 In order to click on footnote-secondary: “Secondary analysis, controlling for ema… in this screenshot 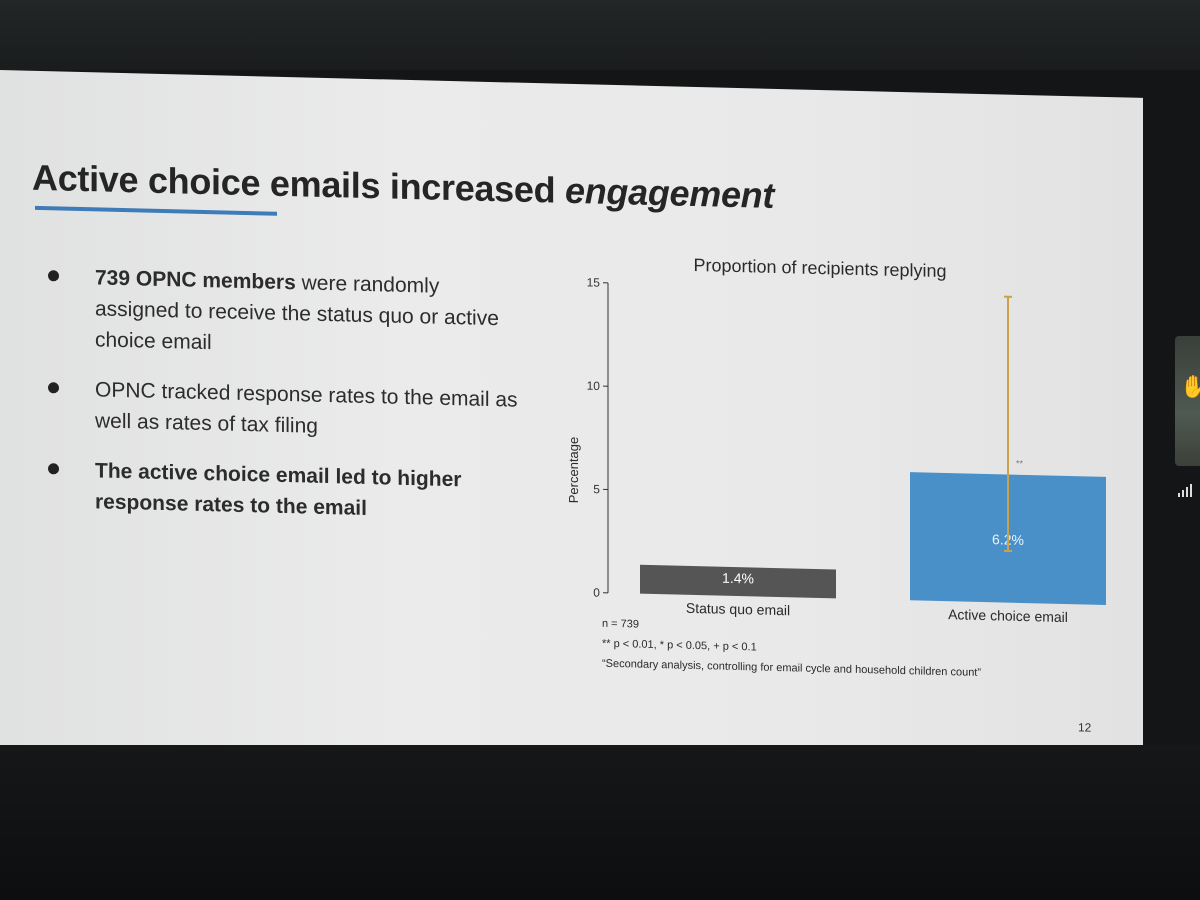, I will do `click(791, 668)`.